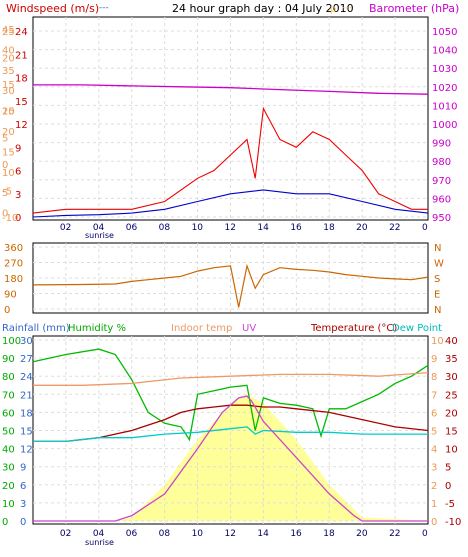  What do you see at coordinates (26, 359) in the screenshot?
I see `rainfall-tick-label: 27` at bounding box center [26, 359].